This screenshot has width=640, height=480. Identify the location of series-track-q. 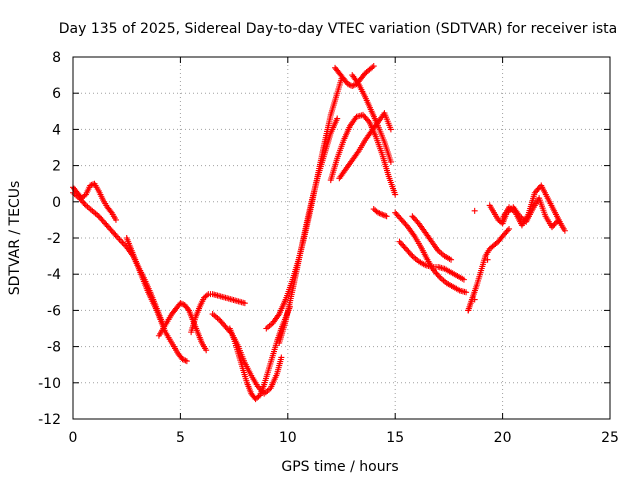
(432, 238).